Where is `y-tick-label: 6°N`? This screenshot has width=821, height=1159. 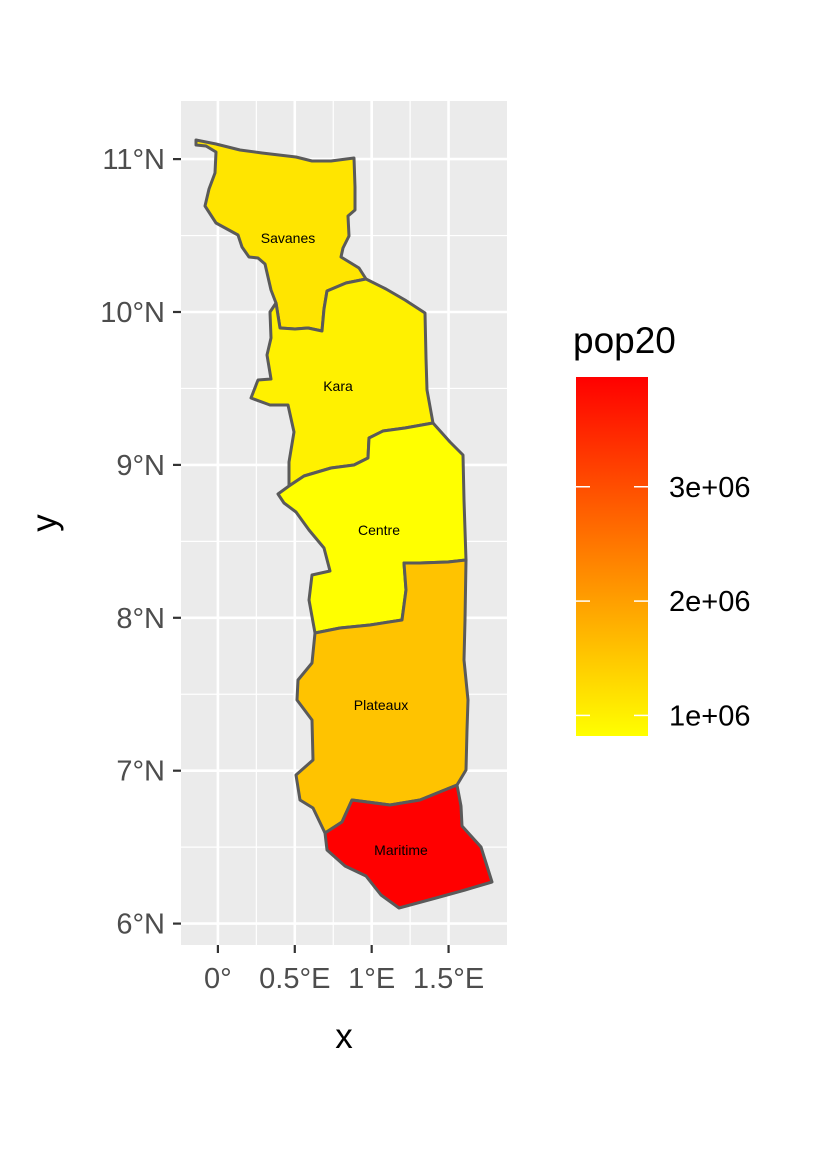
y-tick-label: 6°N is located at coordinates (140, 925).